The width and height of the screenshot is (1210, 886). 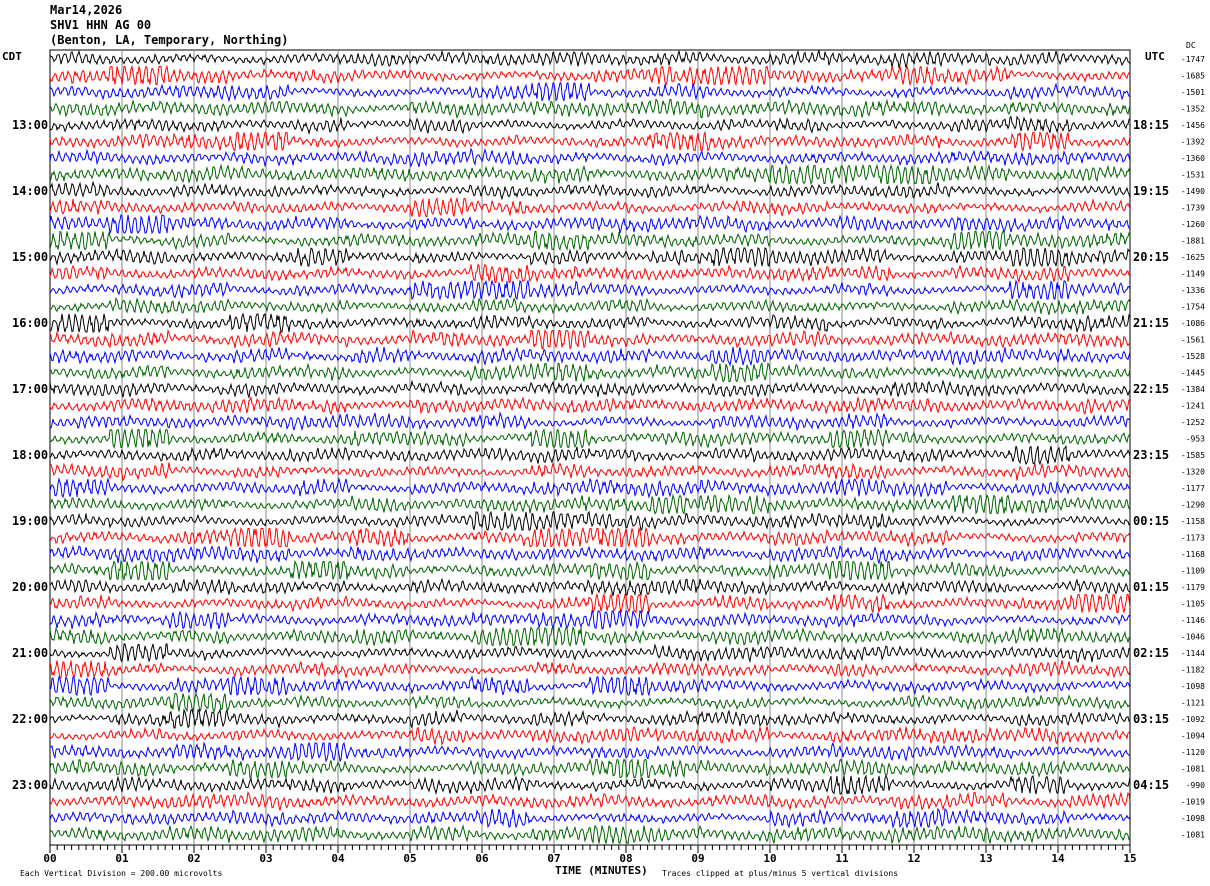 What do you see at coordinates (601, 870) in the screenshot?
I see `x-axis-title: TIME (MINUTES)` at bounding box center [601, 870].